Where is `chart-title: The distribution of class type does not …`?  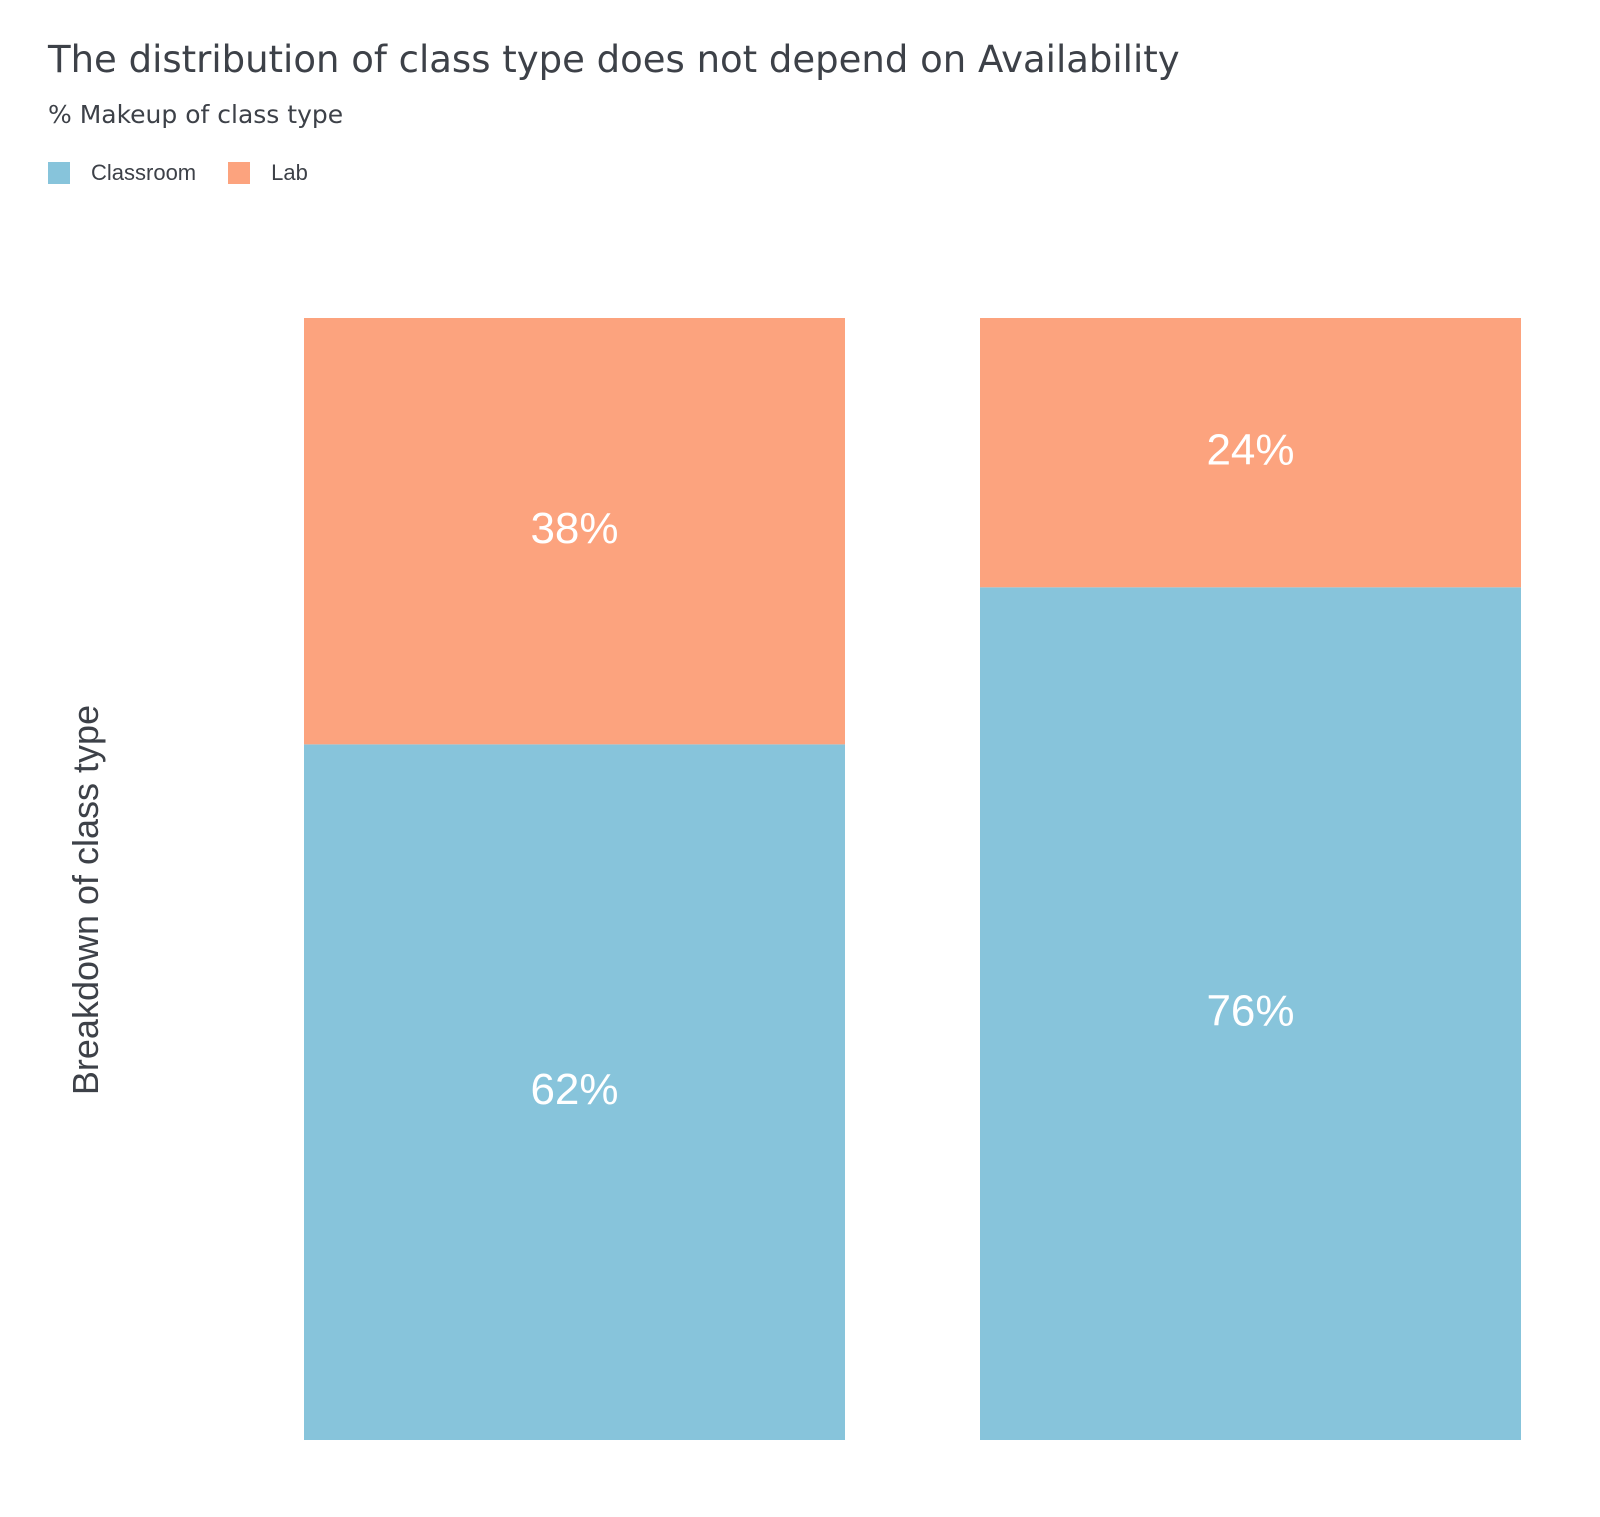 chart-title: The distribution of class type does not … is located at coordinates (614, 59).